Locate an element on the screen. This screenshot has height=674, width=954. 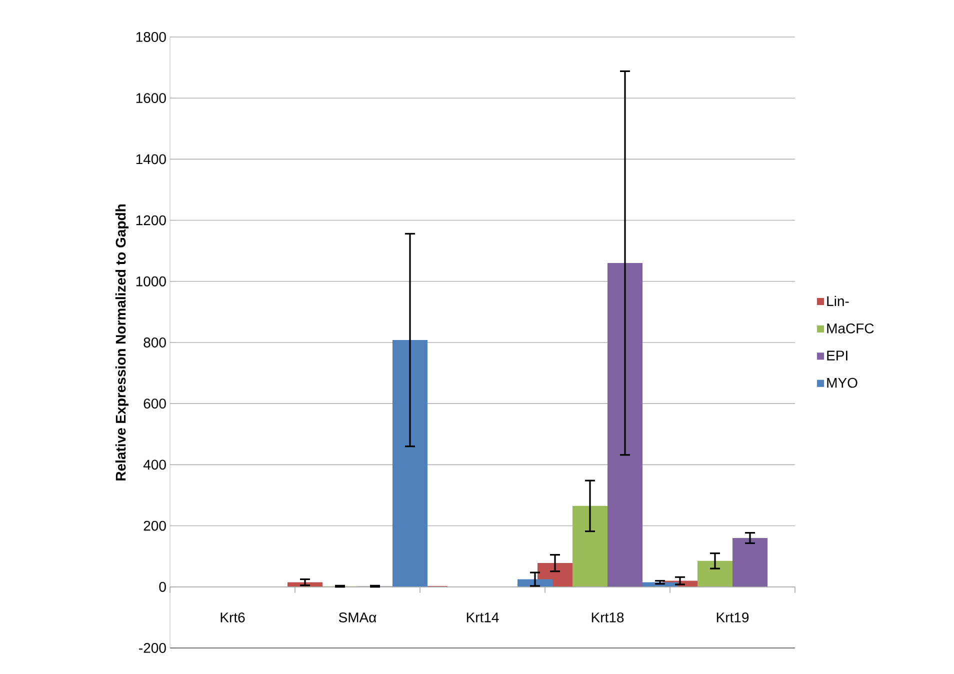
legend-label: Lin- is located at coordinates (838, 301).